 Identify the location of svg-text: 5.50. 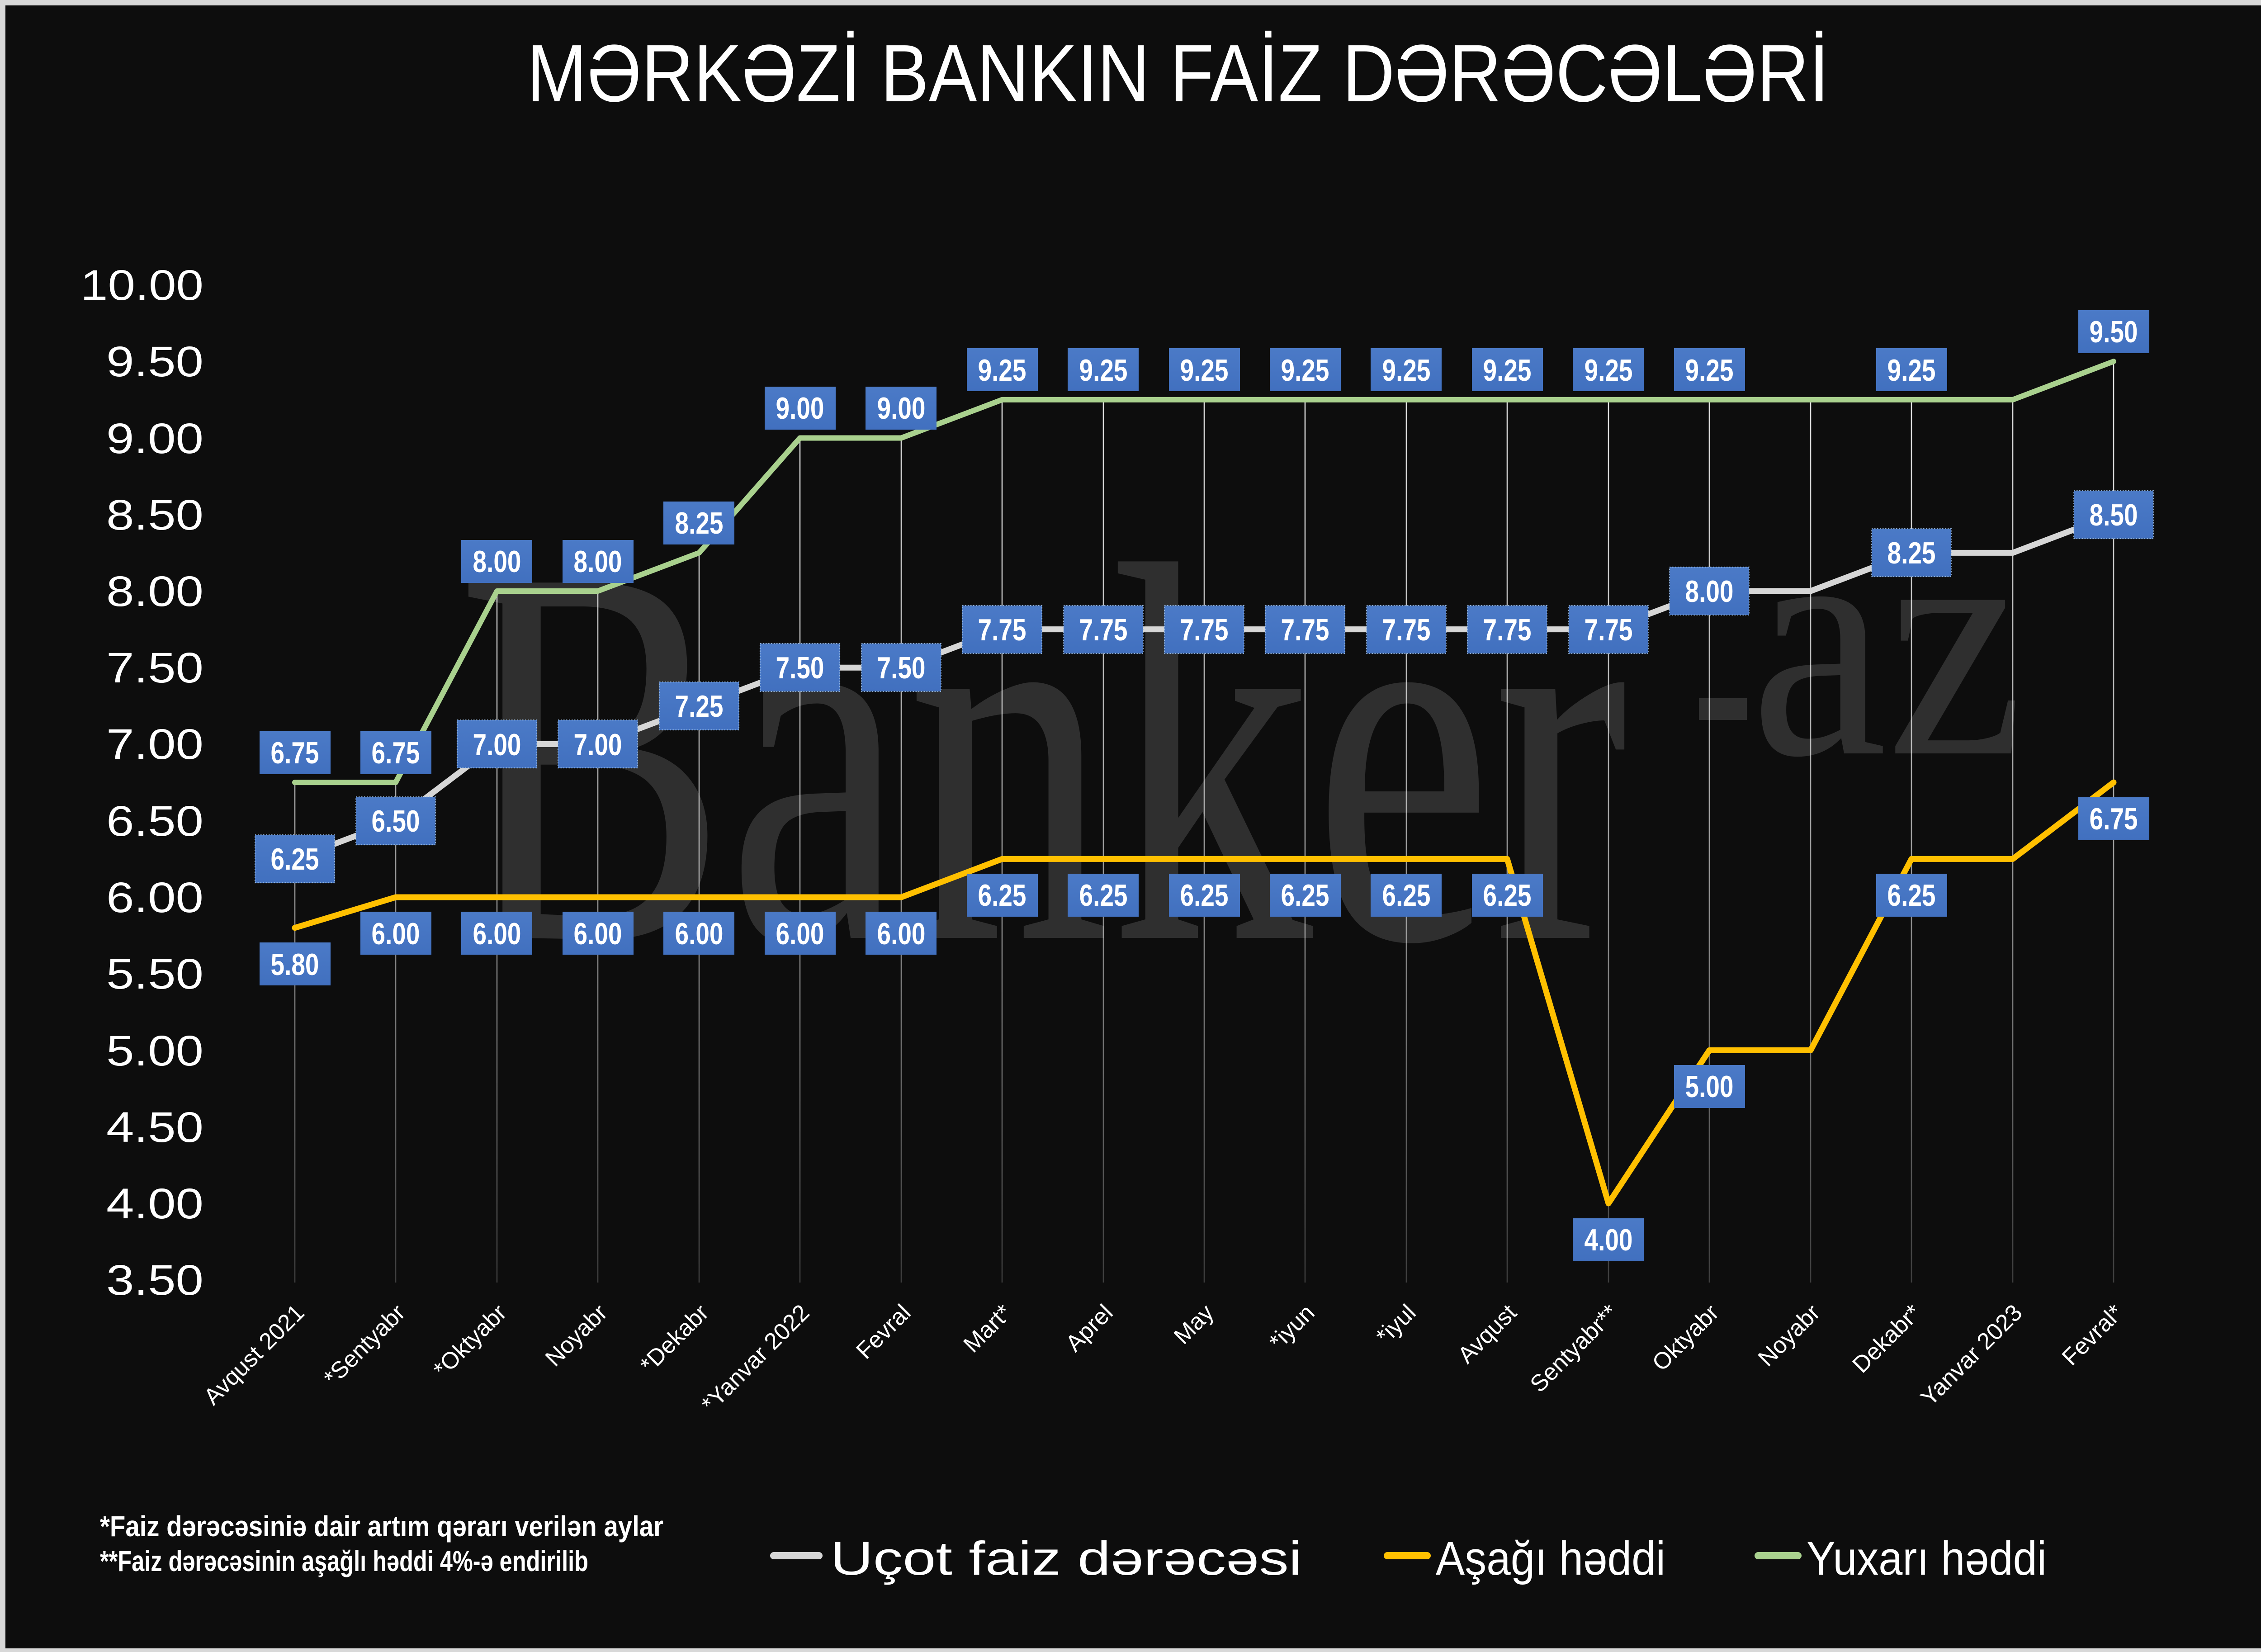
(154, 974).